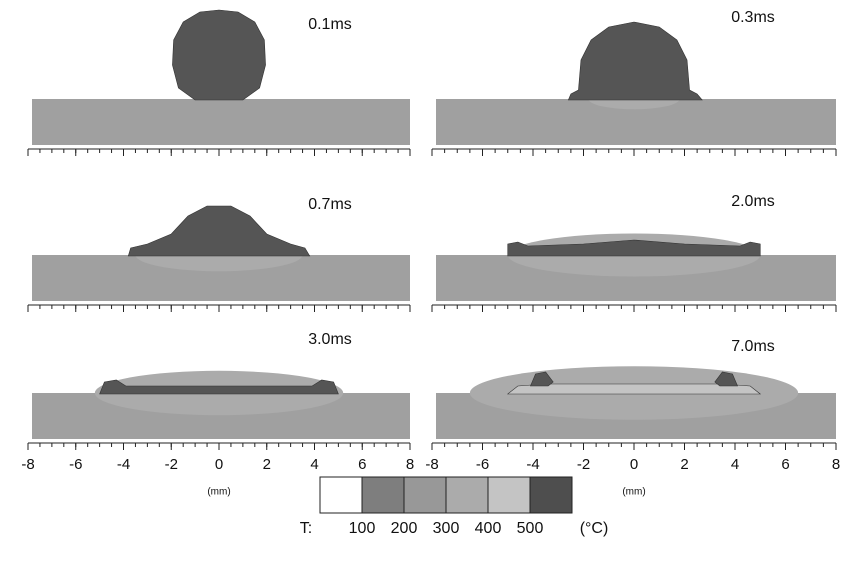 Image resolution: width=849 pixels, height=564 pixels. What do you see at coordinates (217, 414) in the screenshot?
I see `panel: -8 -6 -4 -2 0 2 4 6 8 (mm) 3.0ms` at bounding box center [217, 414].